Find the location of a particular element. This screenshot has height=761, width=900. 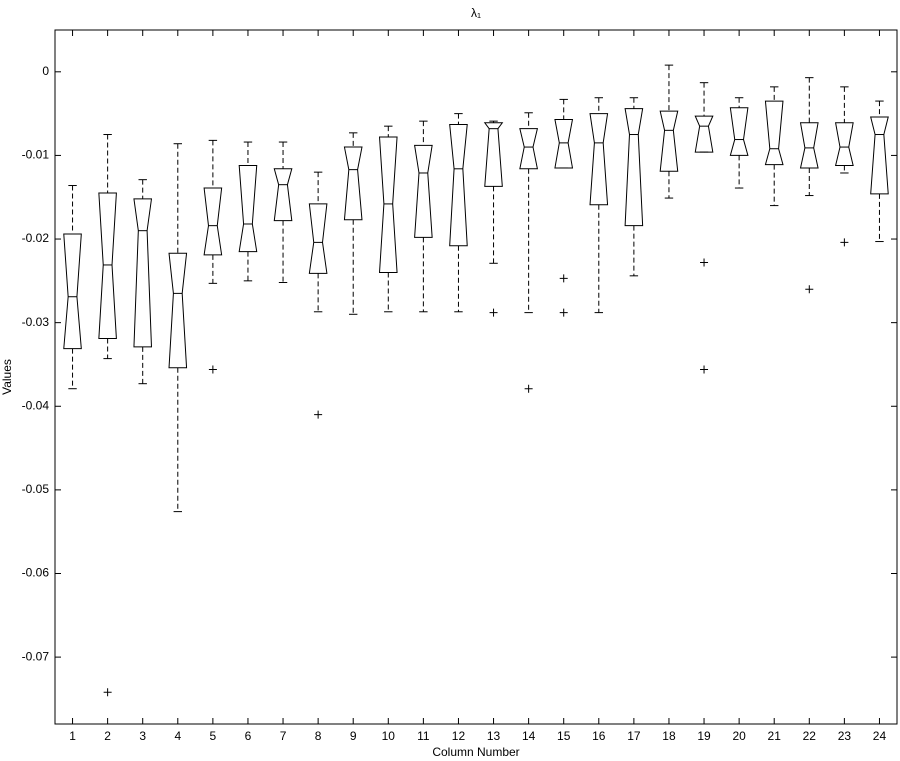

x-tick-label: 6 is located at coordinates (248, 736).